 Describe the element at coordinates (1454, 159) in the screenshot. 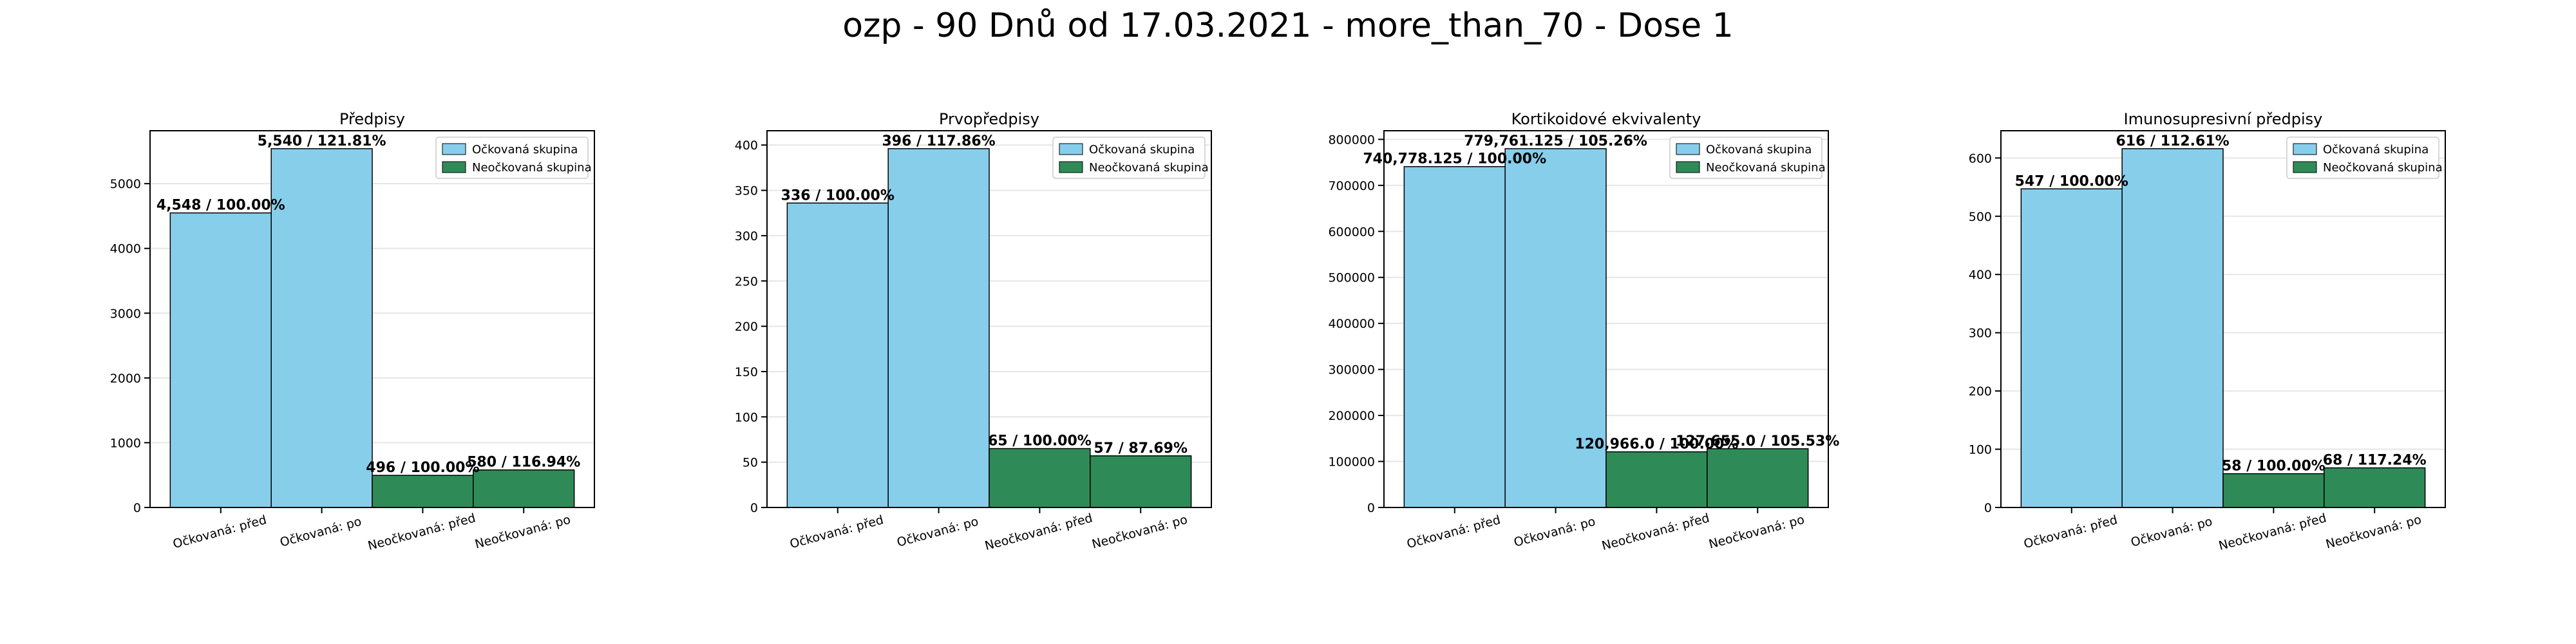

I see `data-label: 740,778.125 / 100.00%` at that location.